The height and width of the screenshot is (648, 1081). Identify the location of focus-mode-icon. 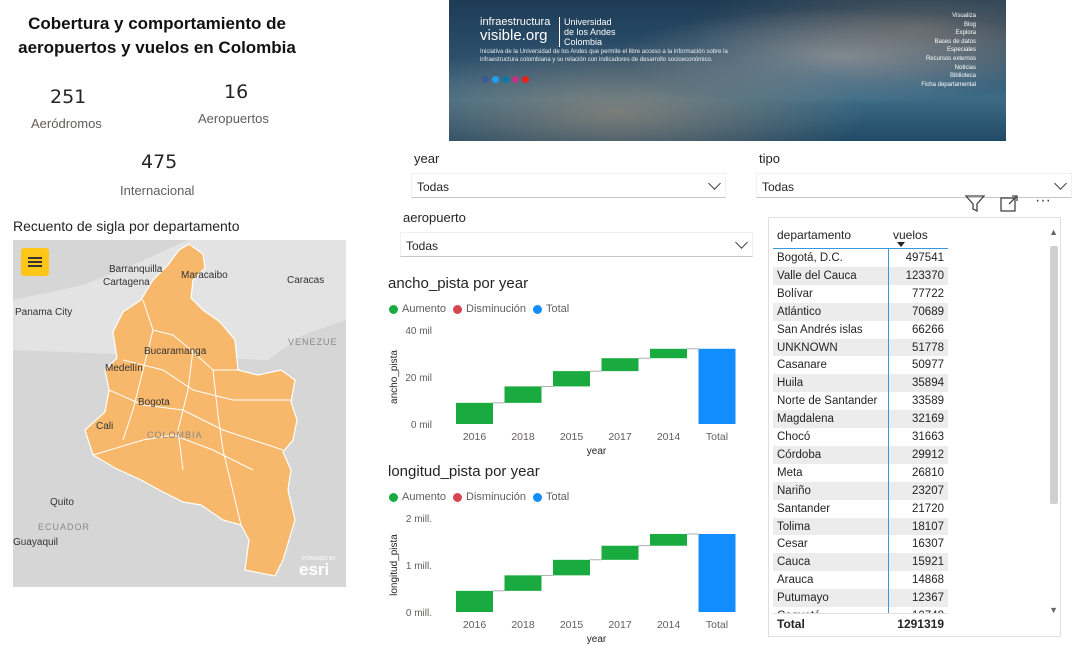
(1010, 205).